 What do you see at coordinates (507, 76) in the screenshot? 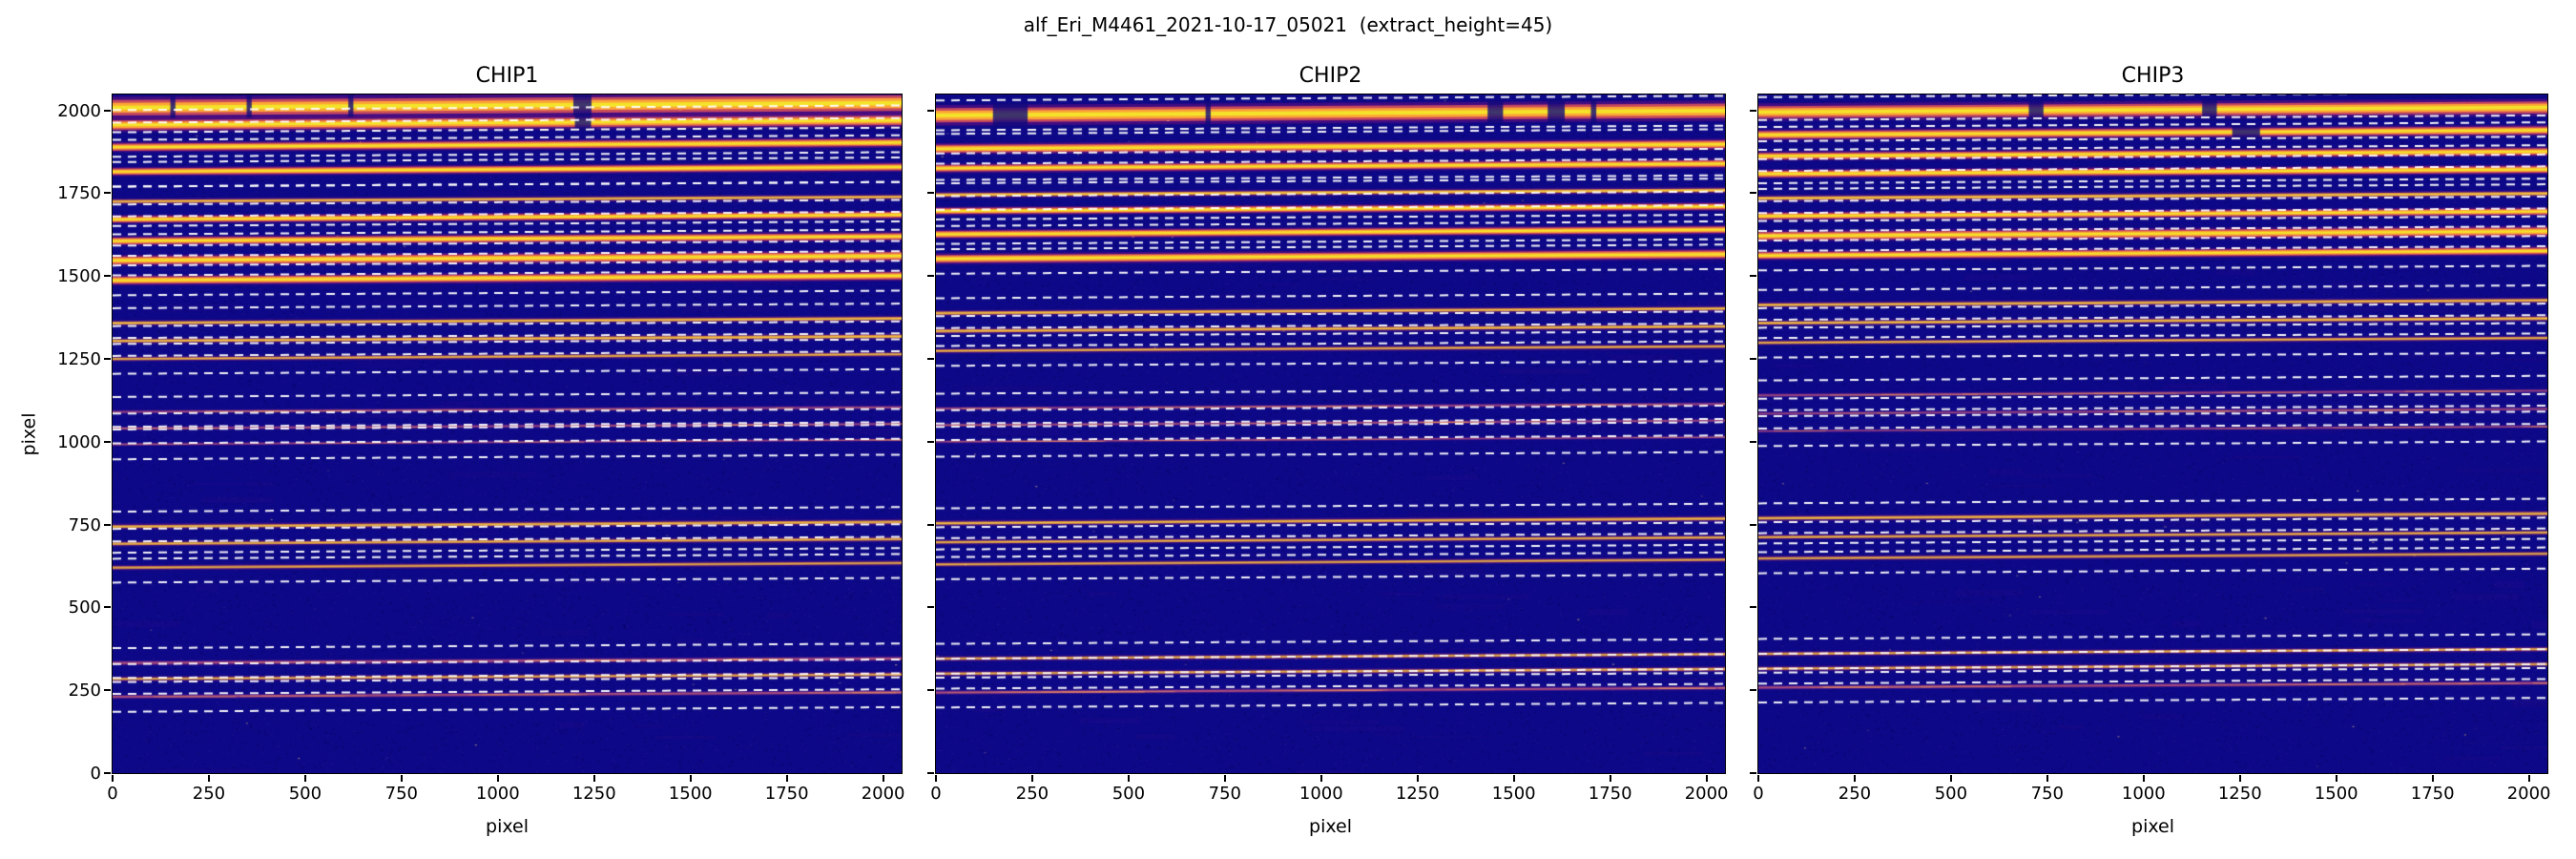
I see `chip1-title: CHIP1` at bounding box center [507, 76].